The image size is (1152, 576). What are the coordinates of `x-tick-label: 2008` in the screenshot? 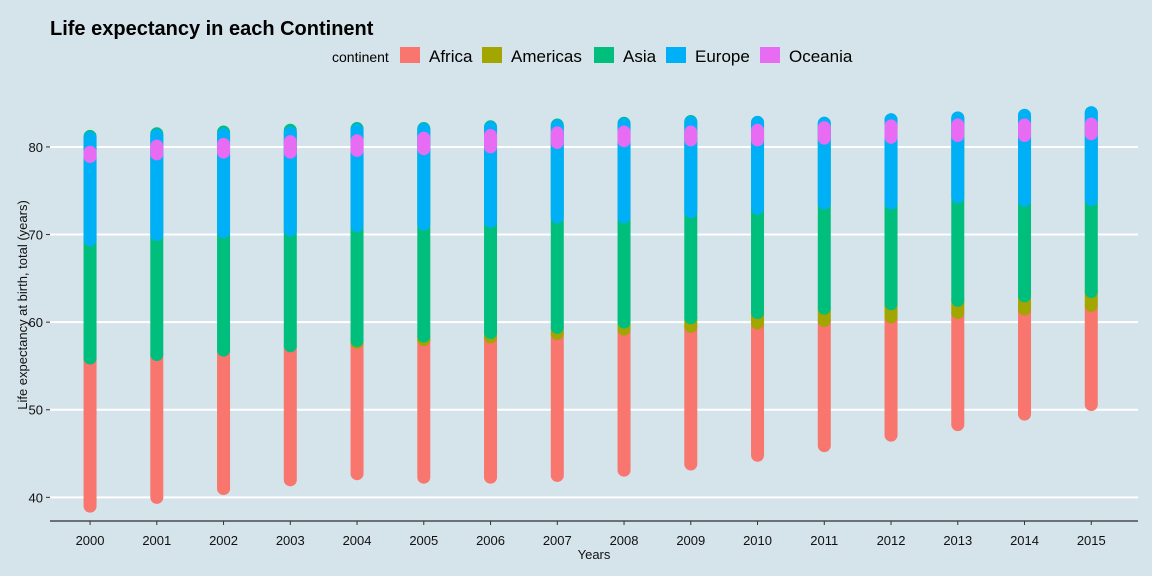 It's located at (624, 540).